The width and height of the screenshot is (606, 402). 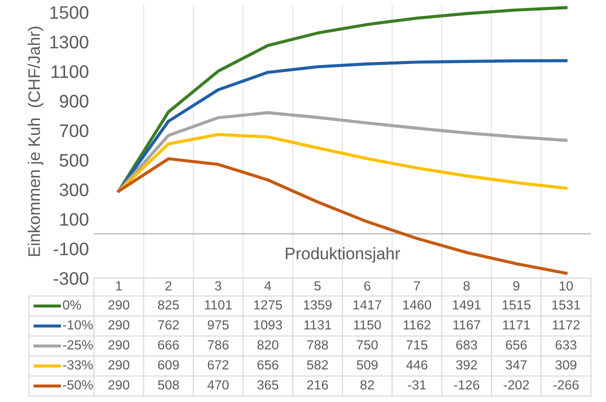 I want to click on data-label: 508, so click(x=168, y=385).